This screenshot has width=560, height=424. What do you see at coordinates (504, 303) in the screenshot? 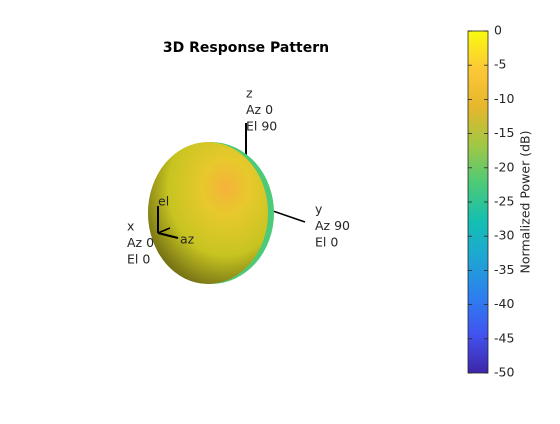
I see `colorbar-tick-label: -40` at bounding box center [504, 303].